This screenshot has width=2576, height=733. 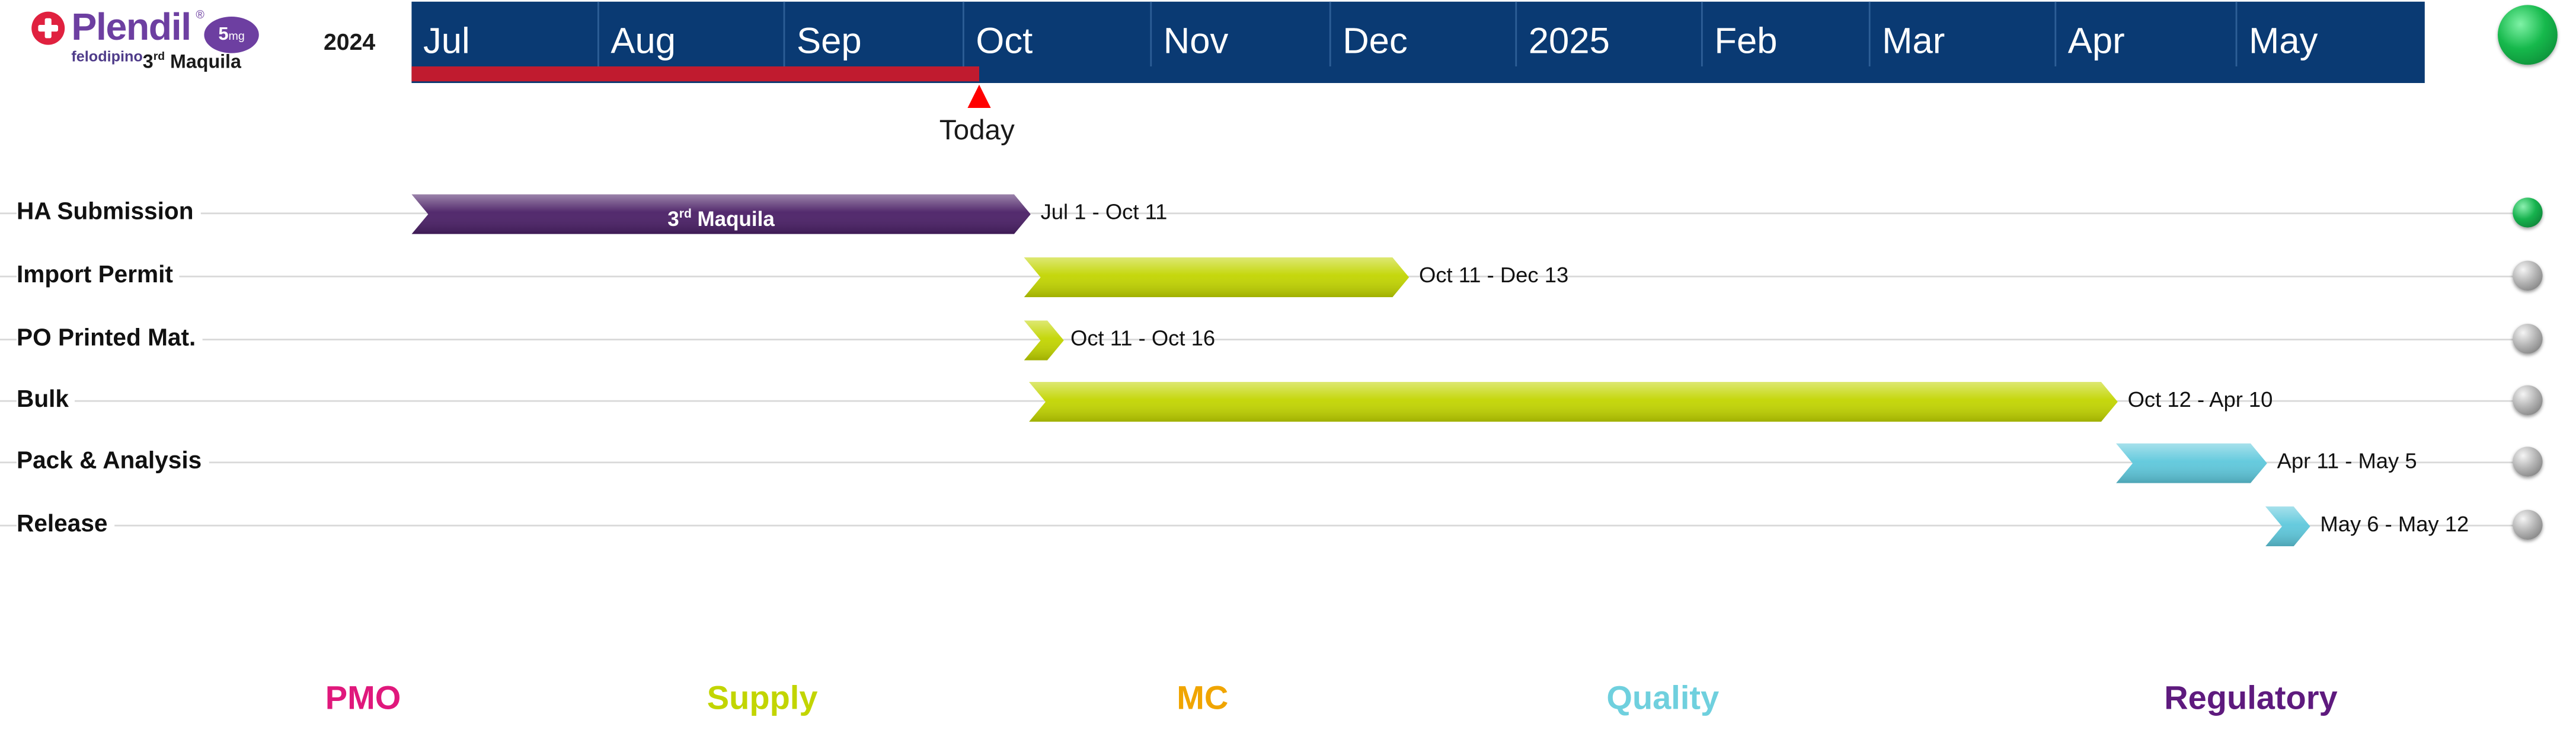 What do you see at coordinates (2347, 461) in the screenshot?
I see `date-range-label: Apr 11 - May 5` at bounding box center [2347, 461].